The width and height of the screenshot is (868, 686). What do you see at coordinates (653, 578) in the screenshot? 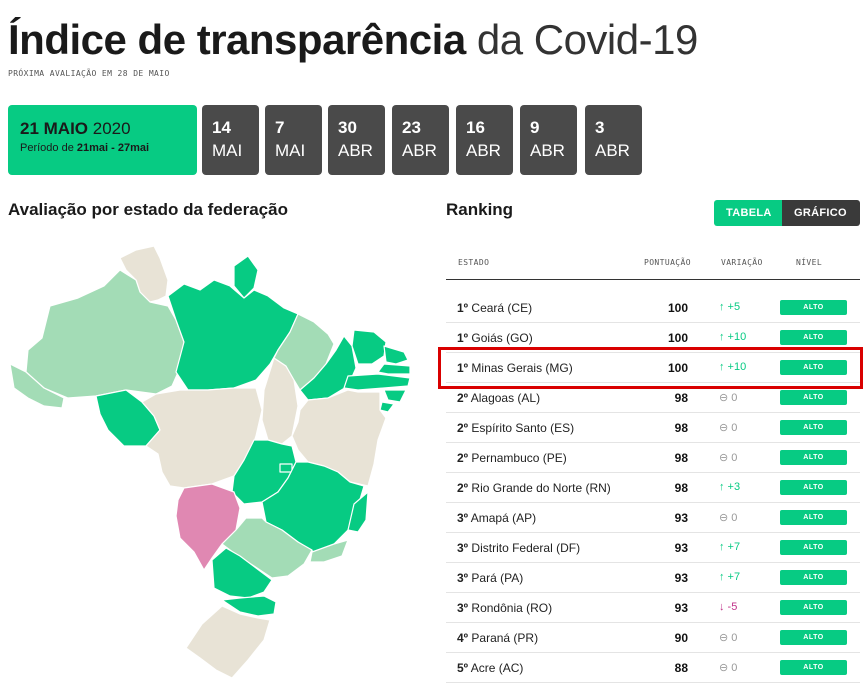
I see `table-row: 3º Pará (PA) 93 ↑ +7 ALTO` at bounding box center [653, 578].